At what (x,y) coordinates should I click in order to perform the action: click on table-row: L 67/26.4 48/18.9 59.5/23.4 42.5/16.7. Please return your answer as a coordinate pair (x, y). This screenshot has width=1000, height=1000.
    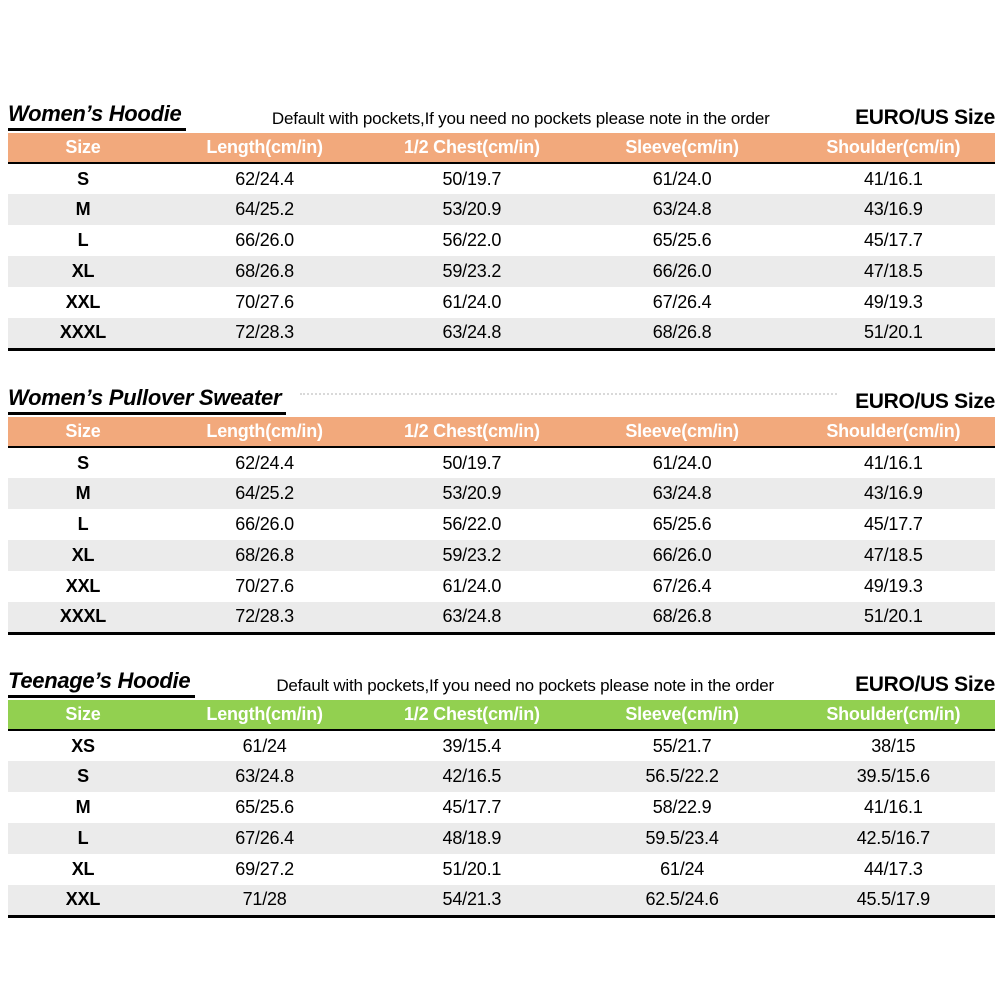
    Looking at the image, I should click on (501, 838).